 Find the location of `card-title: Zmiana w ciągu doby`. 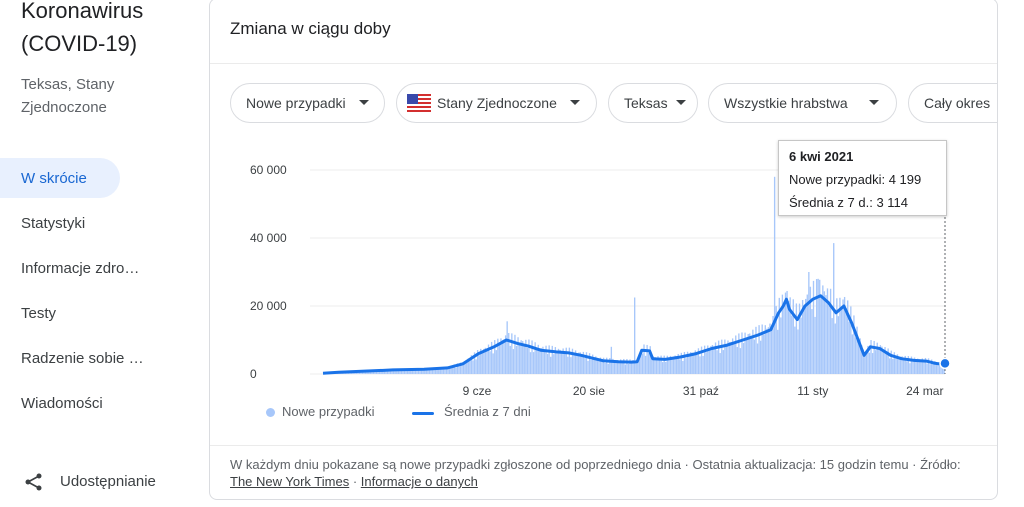

card-title: Zmiana w ciągu doby is located at coordinates (310, 28).